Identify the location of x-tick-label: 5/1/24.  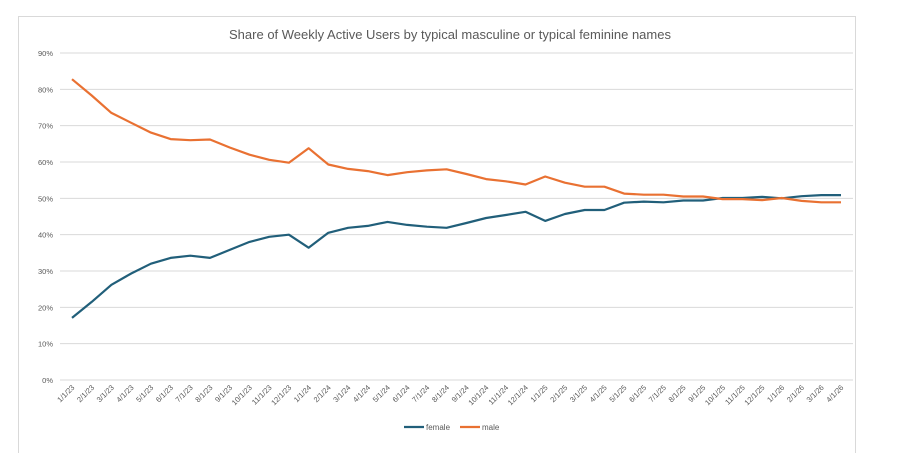
(381, 393).